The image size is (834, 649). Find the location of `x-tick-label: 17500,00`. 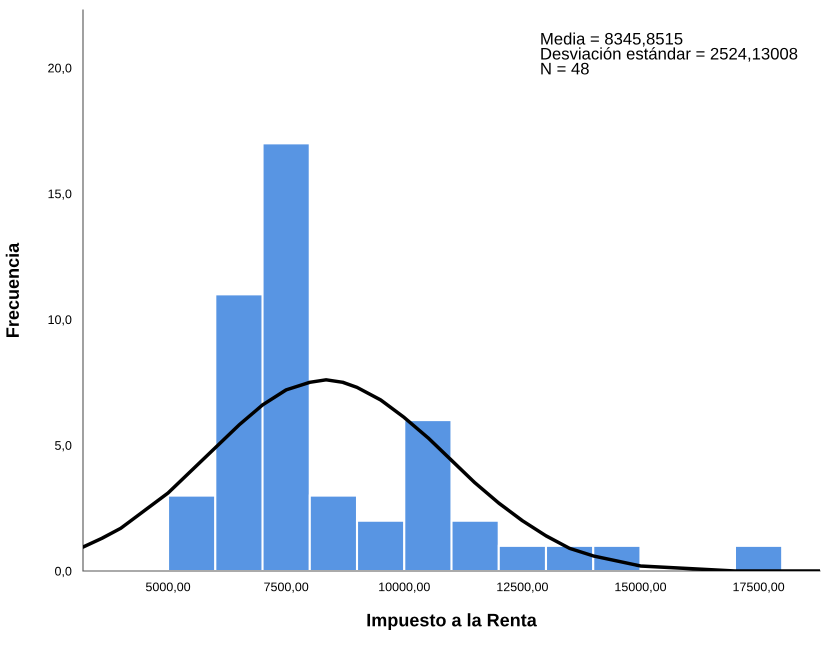

x-tick-label: 17500,00 is located at coordinates (758, 587).